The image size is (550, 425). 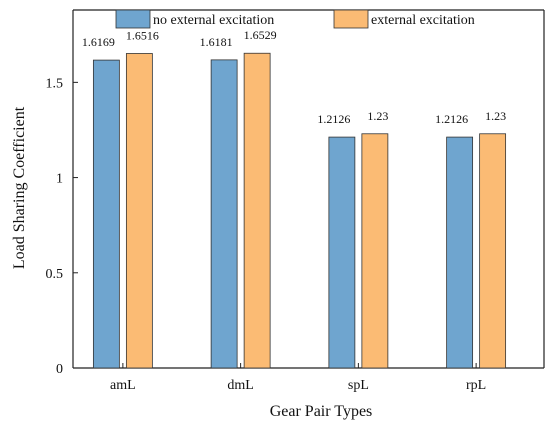 I want to click on x-tick-label: dmL, so click(x=240, y=385).